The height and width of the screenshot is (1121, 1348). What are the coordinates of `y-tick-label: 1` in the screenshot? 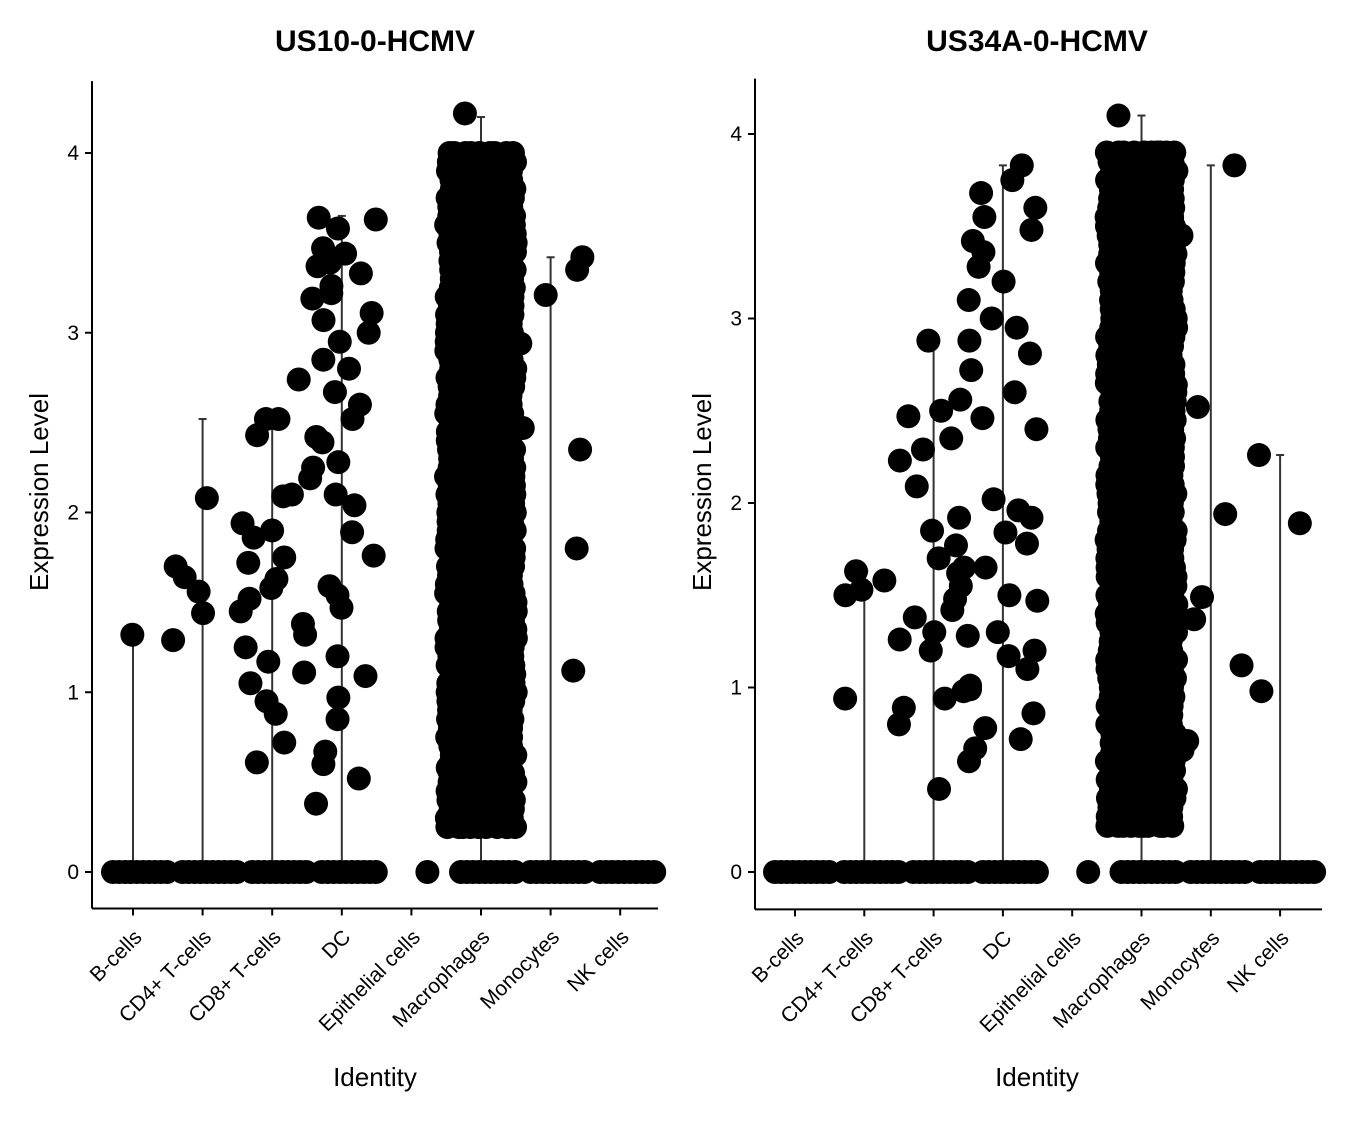 It's located at (736, 688).